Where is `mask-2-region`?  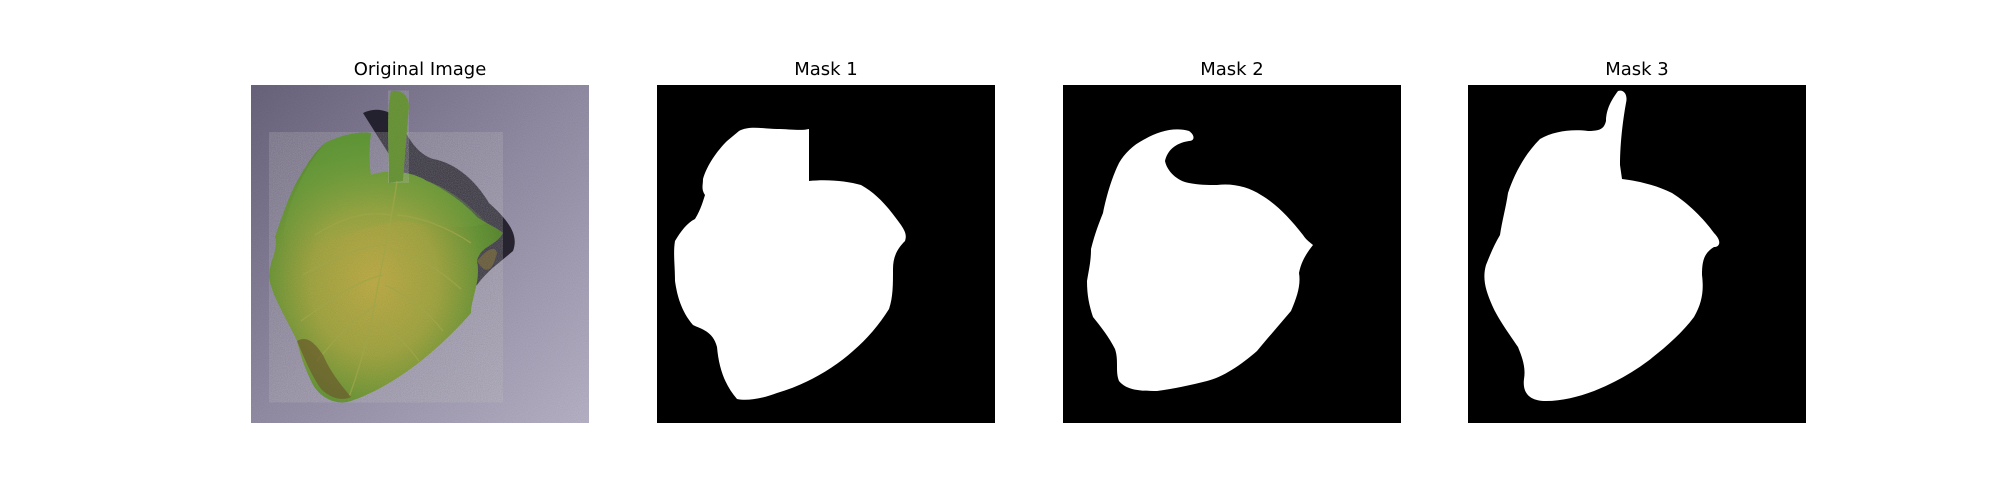 mask-2-region is located at coordinates (1200, 260).